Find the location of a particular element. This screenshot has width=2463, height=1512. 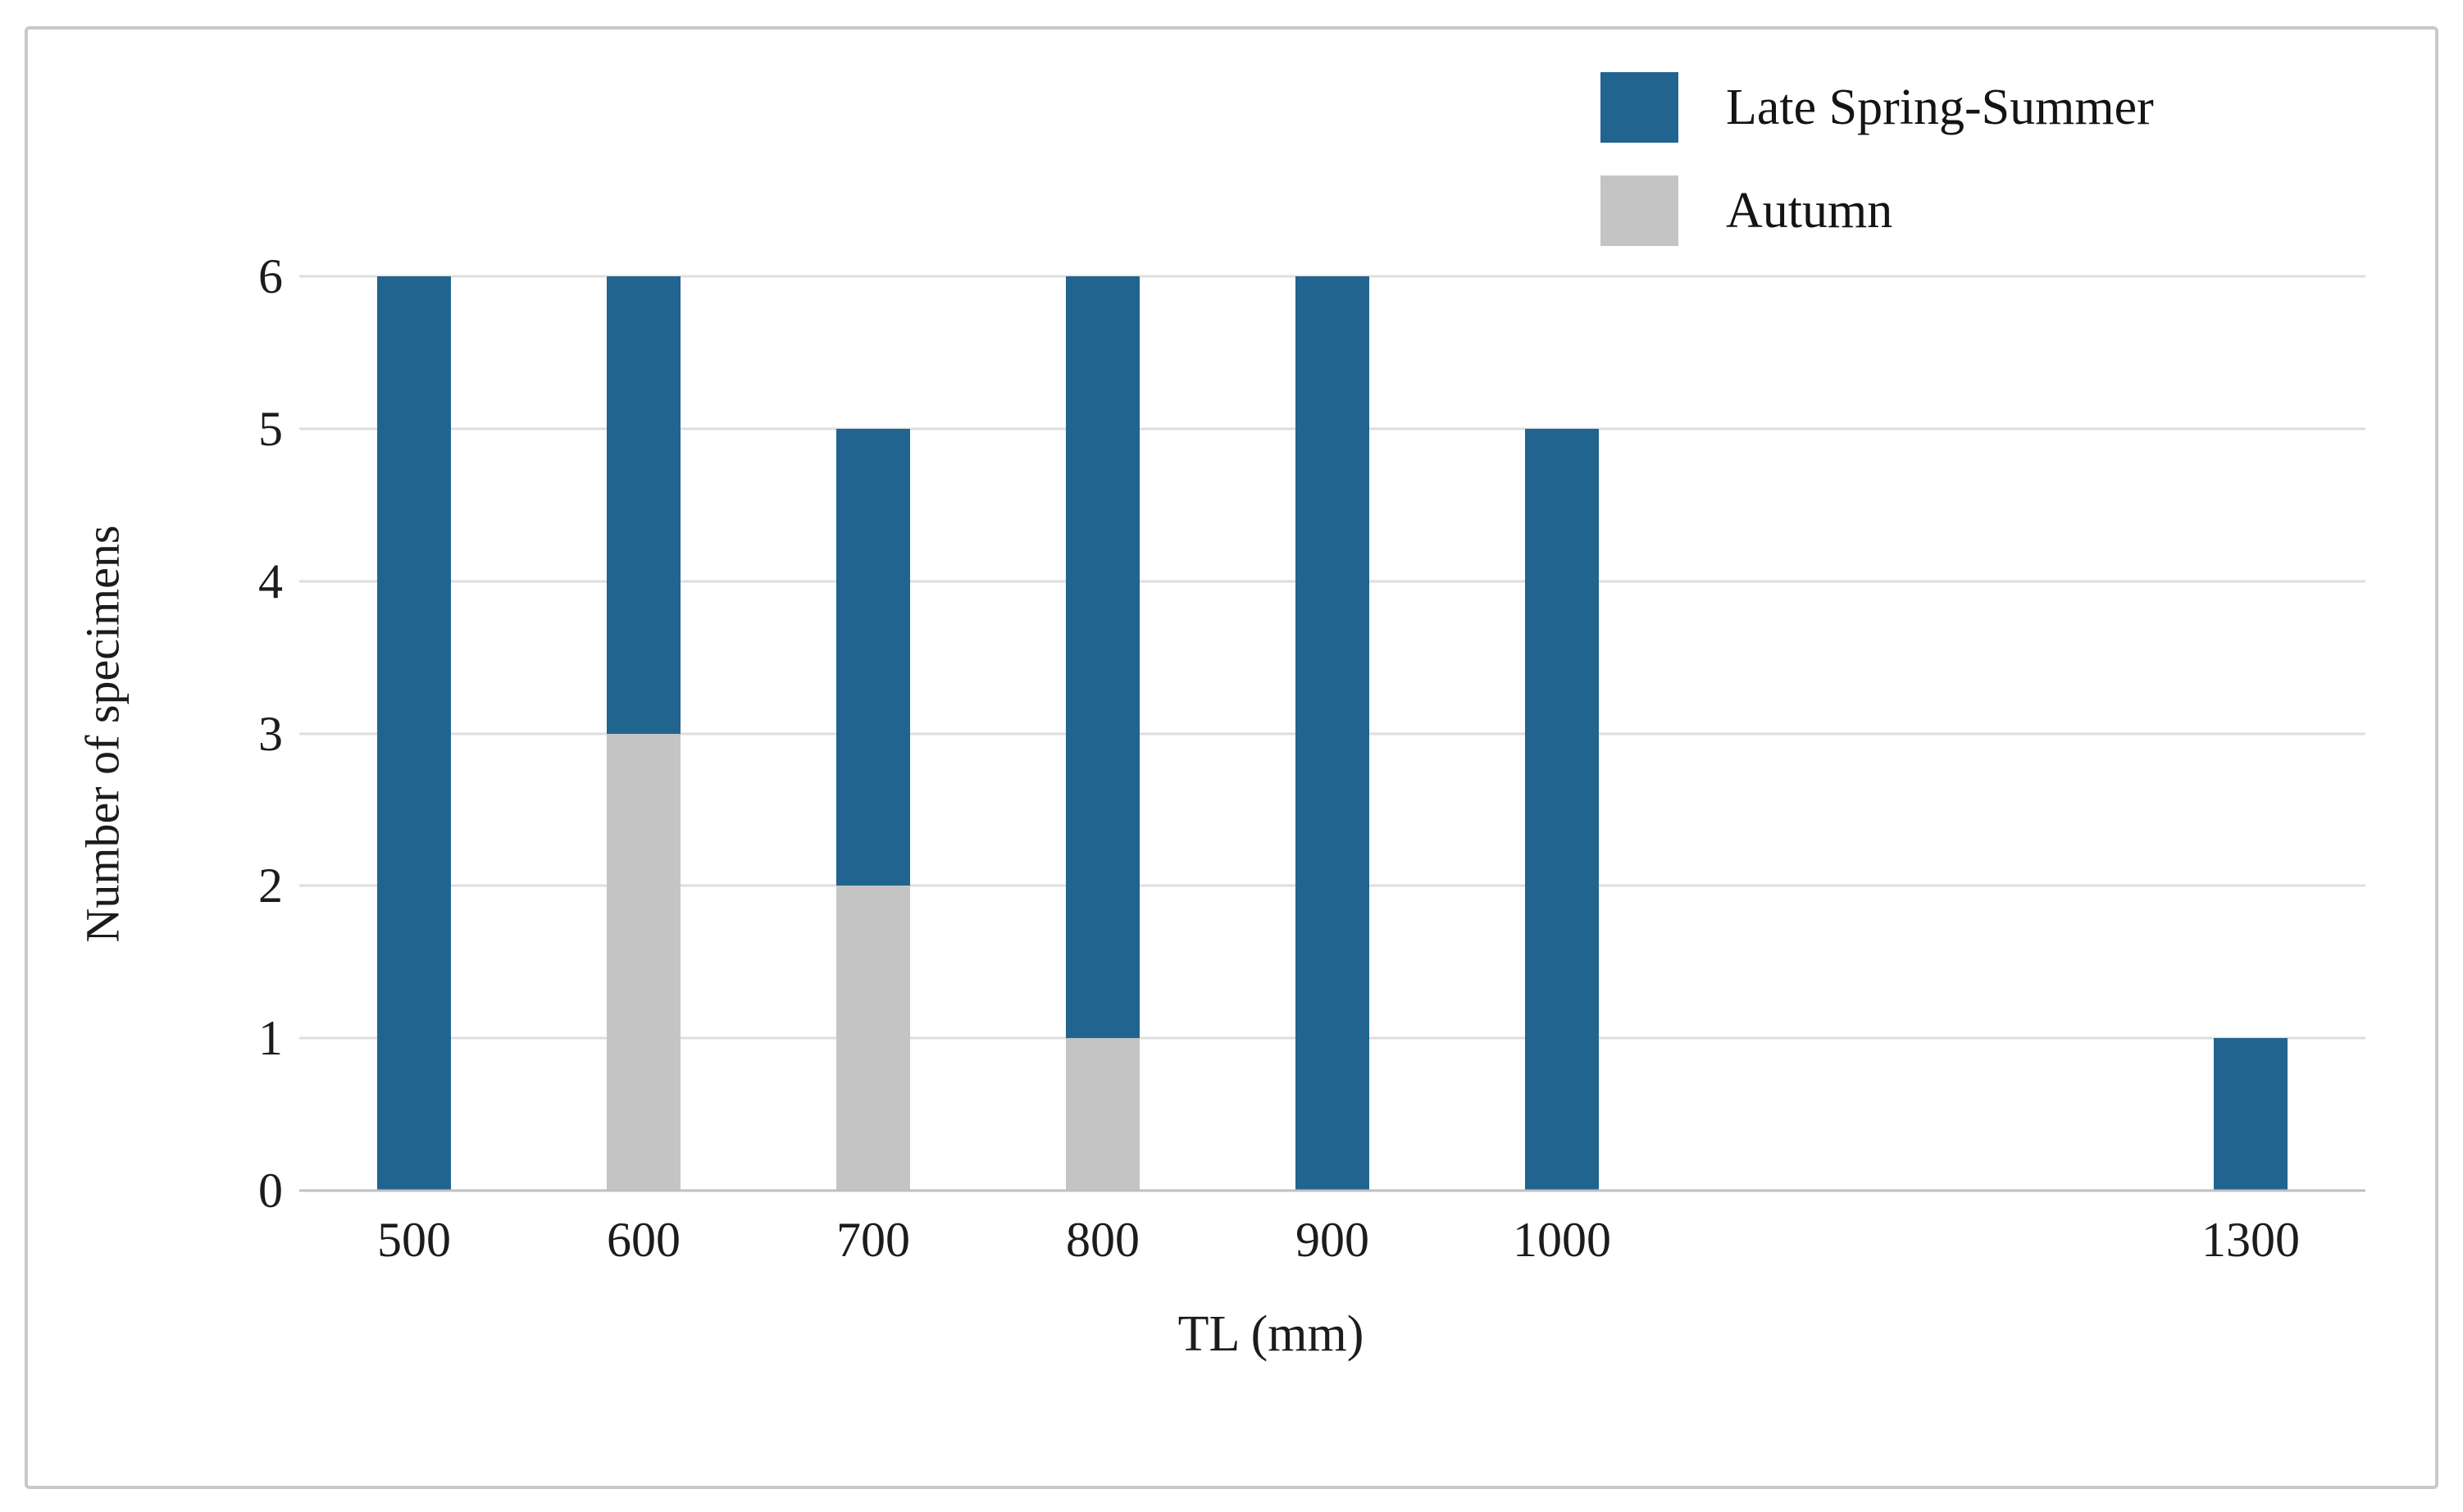

x-tick-label: 900 is located at coordinates (1332, 1240).